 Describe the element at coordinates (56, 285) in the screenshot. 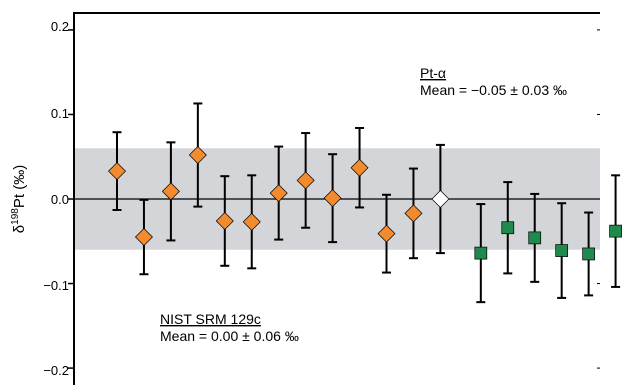

I see `y-tick-label: −0.1` at that location.